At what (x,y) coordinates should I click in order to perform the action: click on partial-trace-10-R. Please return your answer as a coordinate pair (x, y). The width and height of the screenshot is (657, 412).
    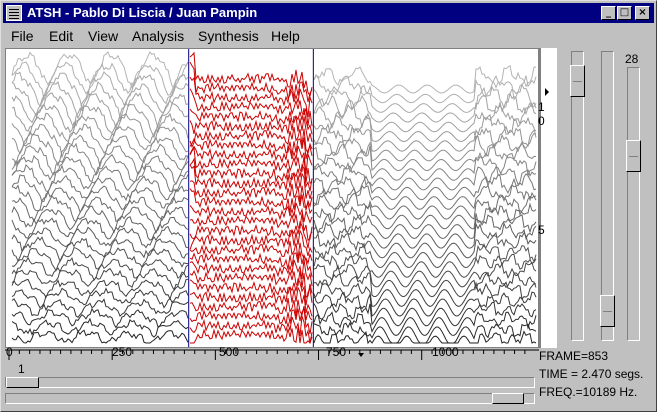
    Looking at the image, I should click on (251, 165).